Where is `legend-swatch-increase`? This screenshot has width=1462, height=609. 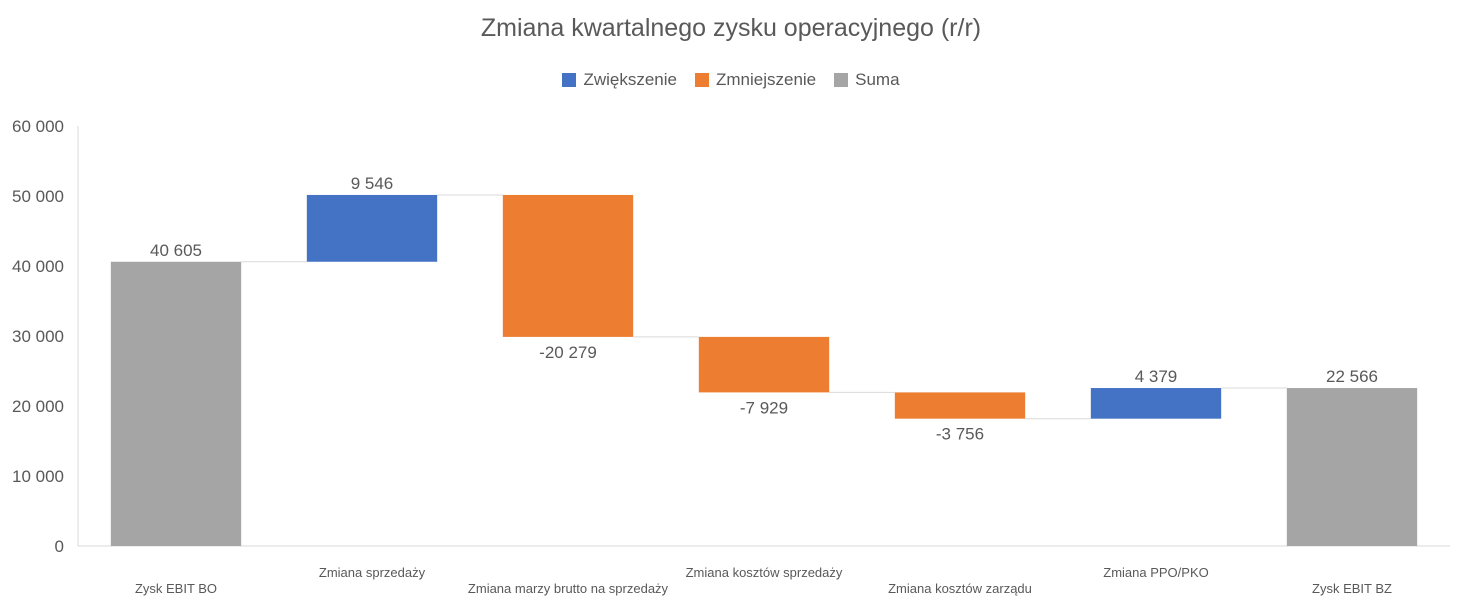 legend-swatch-increase is located at coordinates (569, 80).